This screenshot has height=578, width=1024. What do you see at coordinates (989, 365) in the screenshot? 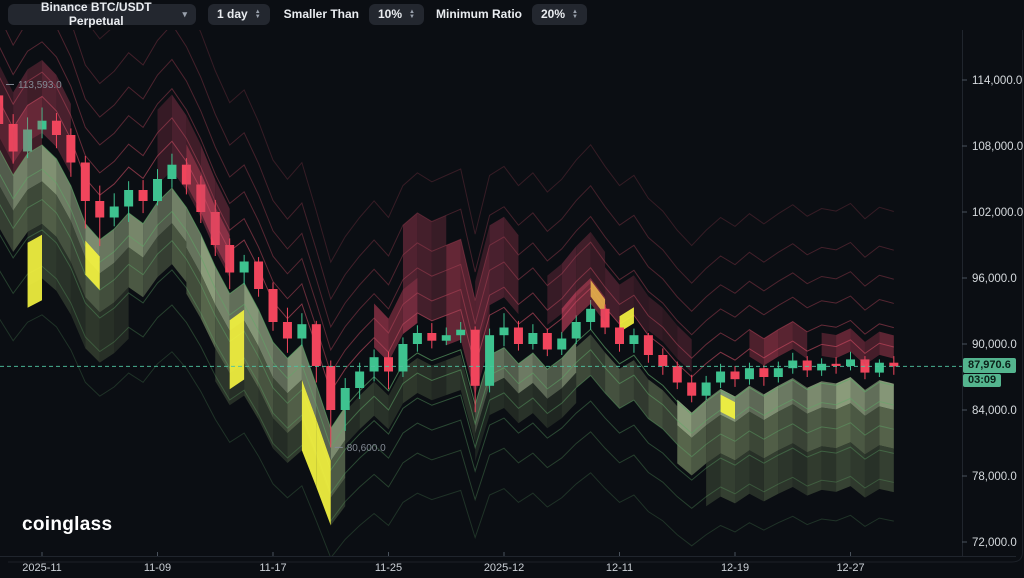
I see `current-price-label: 87,970.6` at bounding box center [989, 365].